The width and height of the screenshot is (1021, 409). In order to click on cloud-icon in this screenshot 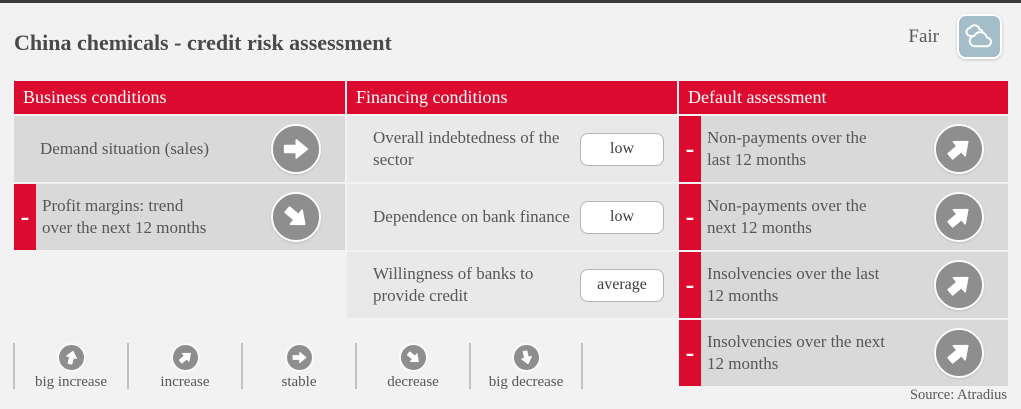, I will do `click(979, 36)`.